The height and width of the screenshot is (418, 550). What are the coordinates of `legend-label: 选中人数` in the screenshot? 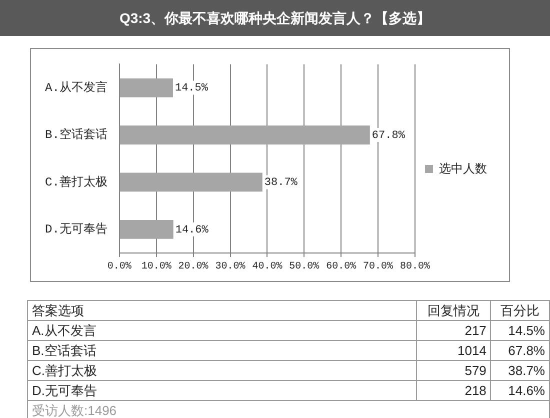 It's located at (463, 168).